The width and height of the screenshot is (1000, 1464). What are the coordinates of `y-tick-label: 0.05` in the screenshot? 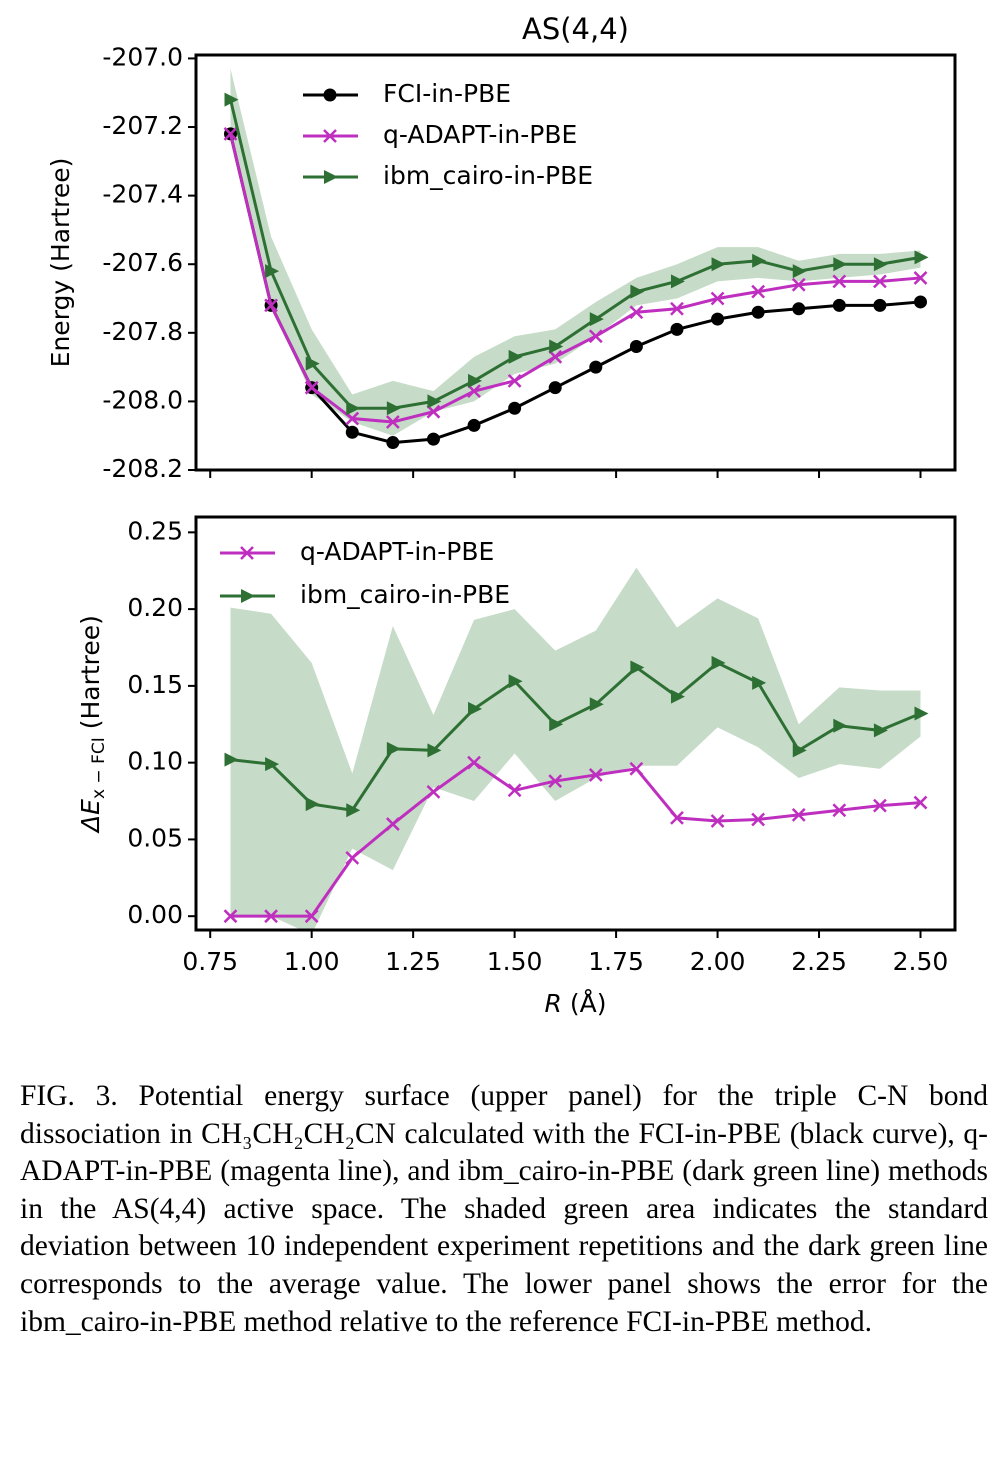 It's located at (155, 837).